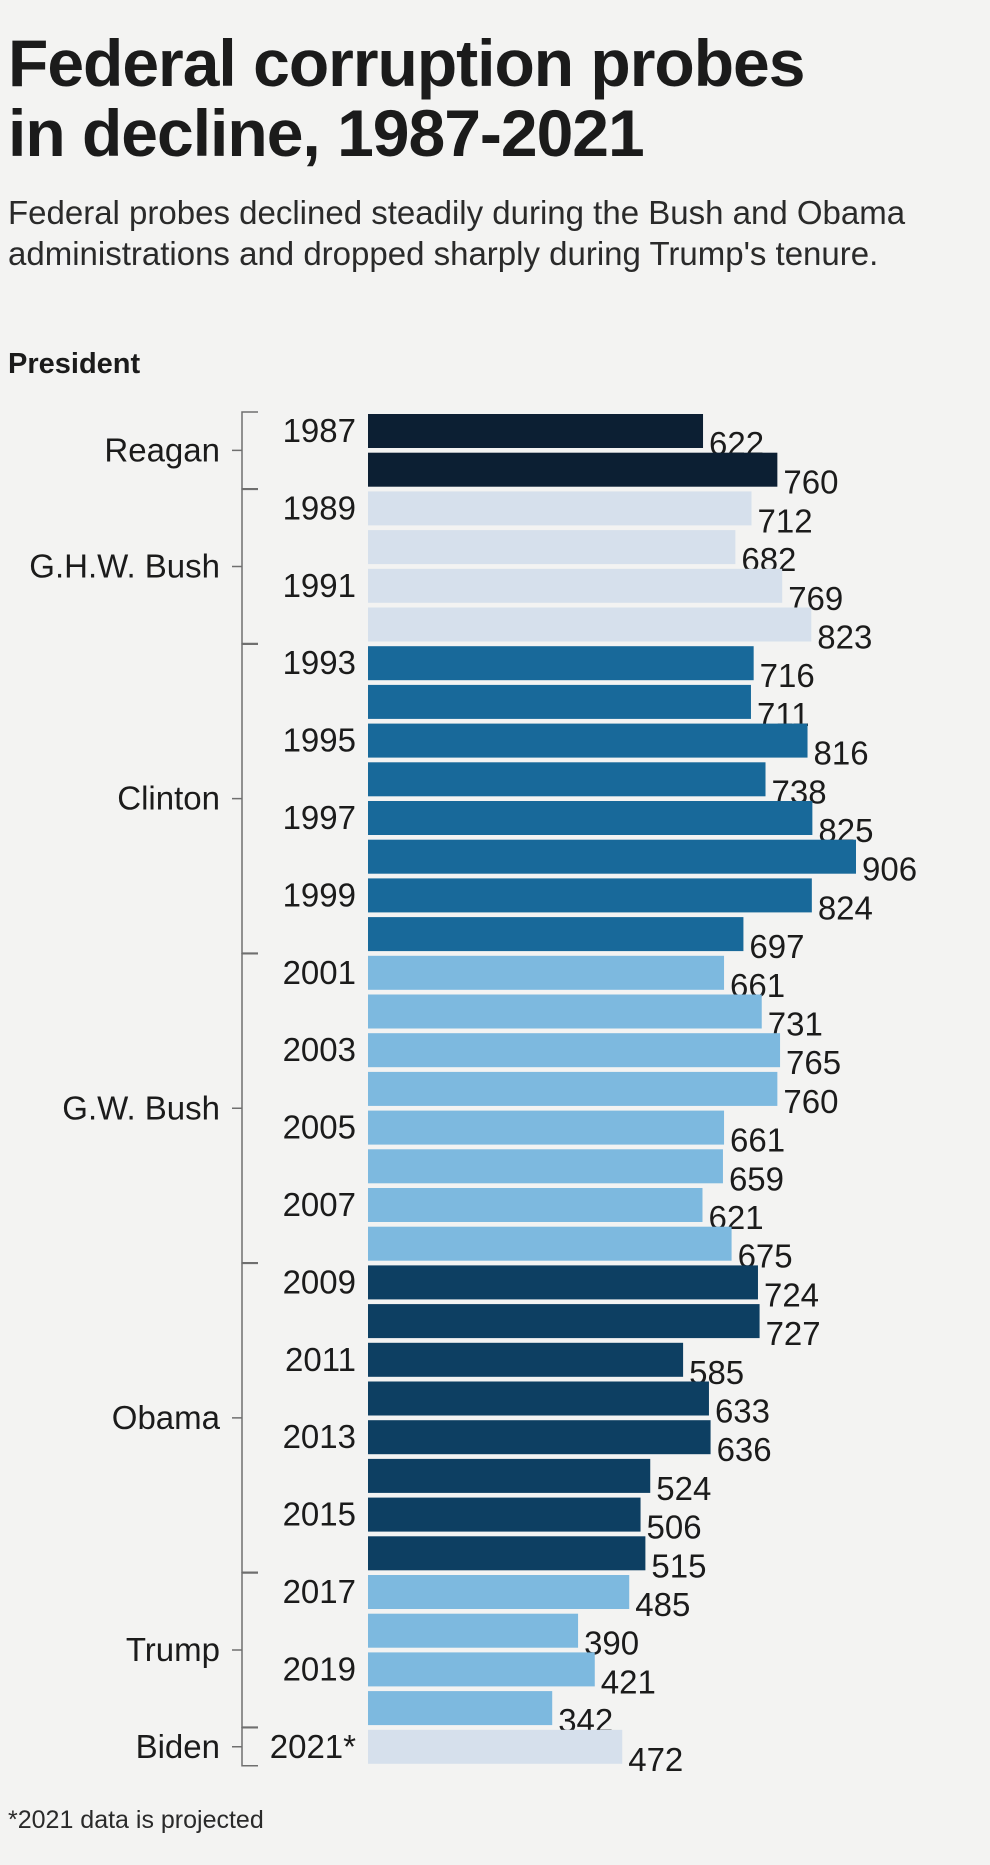 Image resolution: width=990 pixels, height=1865 pixels. I want to click on year-tick-label: 2021*, so click(313, 1746).